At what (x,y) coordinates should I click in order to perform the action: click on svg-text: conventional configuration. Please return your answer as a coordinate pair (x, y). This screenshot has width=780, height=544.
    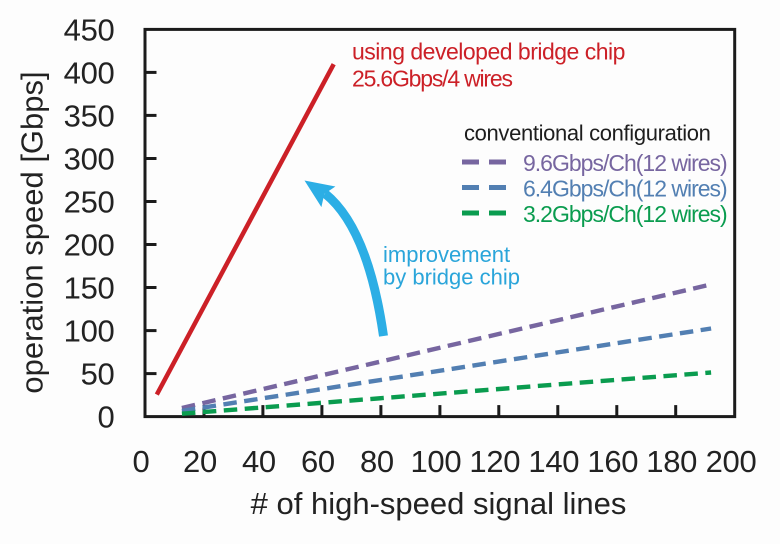
    Looking at the image, I should click on (587, 133).